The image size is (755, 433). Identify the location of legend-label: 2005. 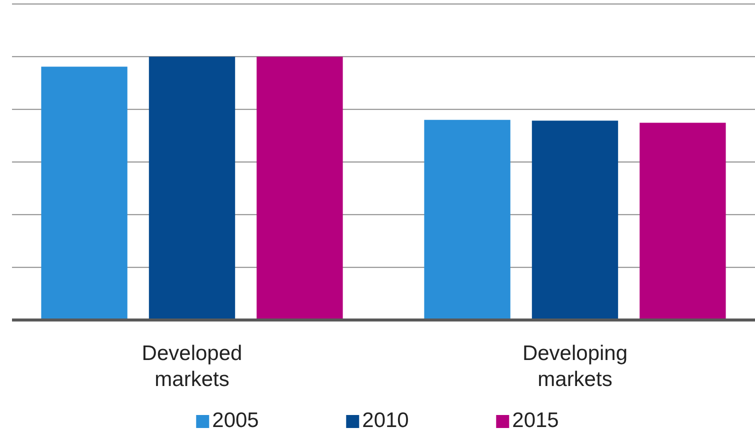
(235, 420).